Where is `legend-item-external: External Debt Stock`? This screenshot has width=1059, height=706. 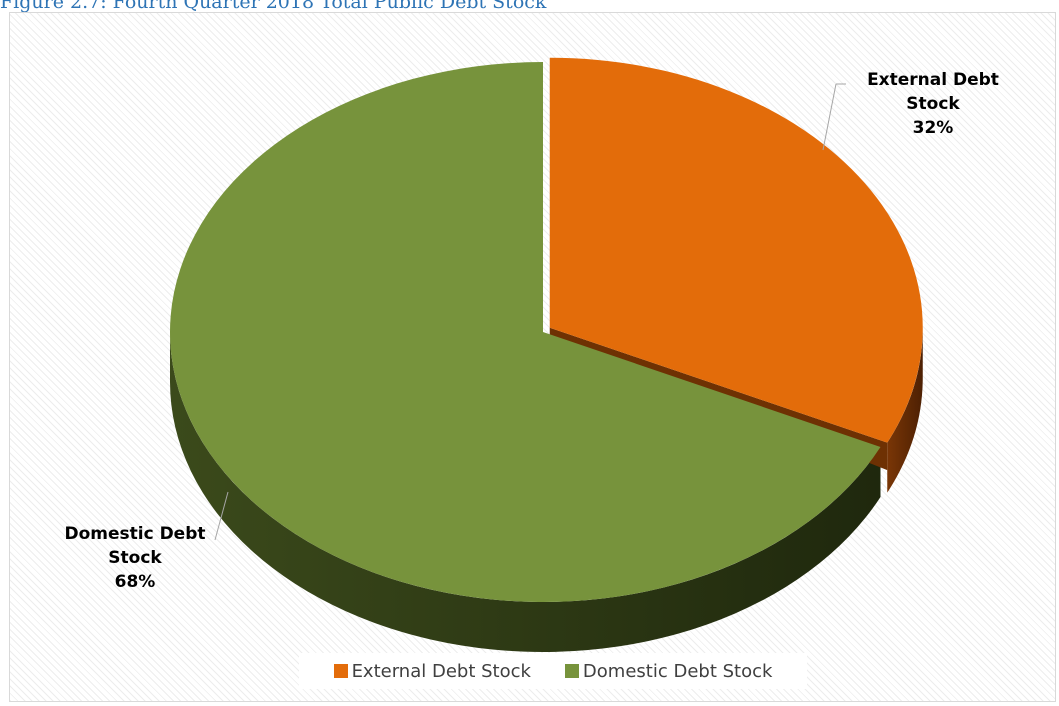
legend-item-external: External Debt Stock is located at coordinates (432, 671).